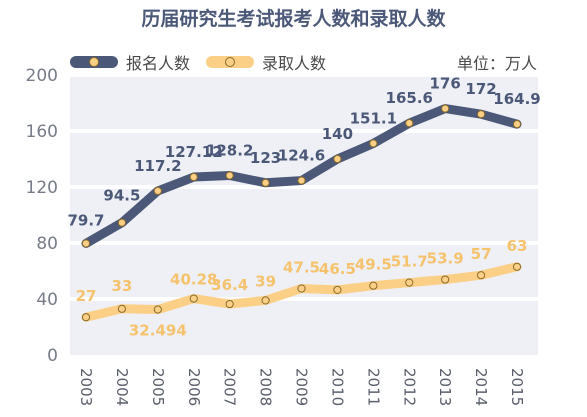 The width and height of the screenshot is (587, 417). Describe the element at coordinates (194, 387) in the screenshot. I see `x-tick-label: 2006` at that location.